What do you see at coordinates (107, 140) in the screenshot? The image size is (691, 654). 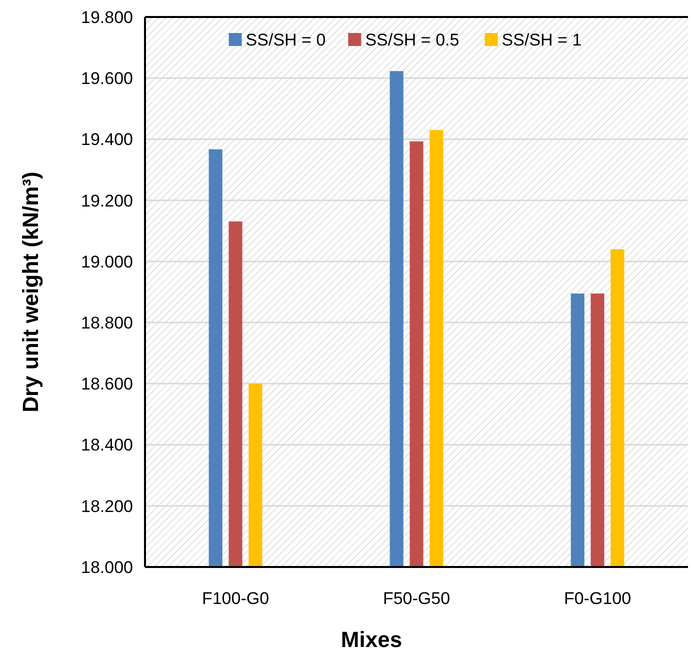 I see `y-tick-label: 19.400` at bounding box center [107, 140].